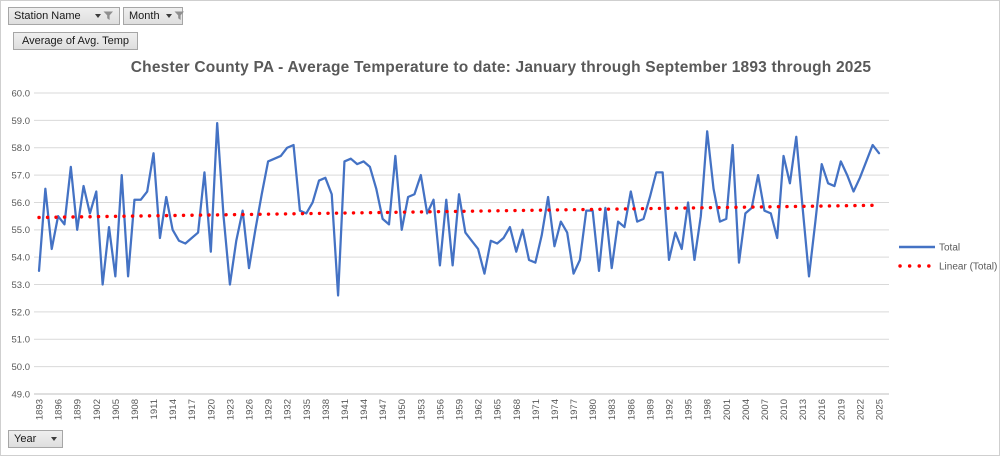 This screenshot has width=1000, height=456. Describe the element at coordinates (47, 16) in the screenshot. I see `station-name-filter-label: Station Name` at that location.